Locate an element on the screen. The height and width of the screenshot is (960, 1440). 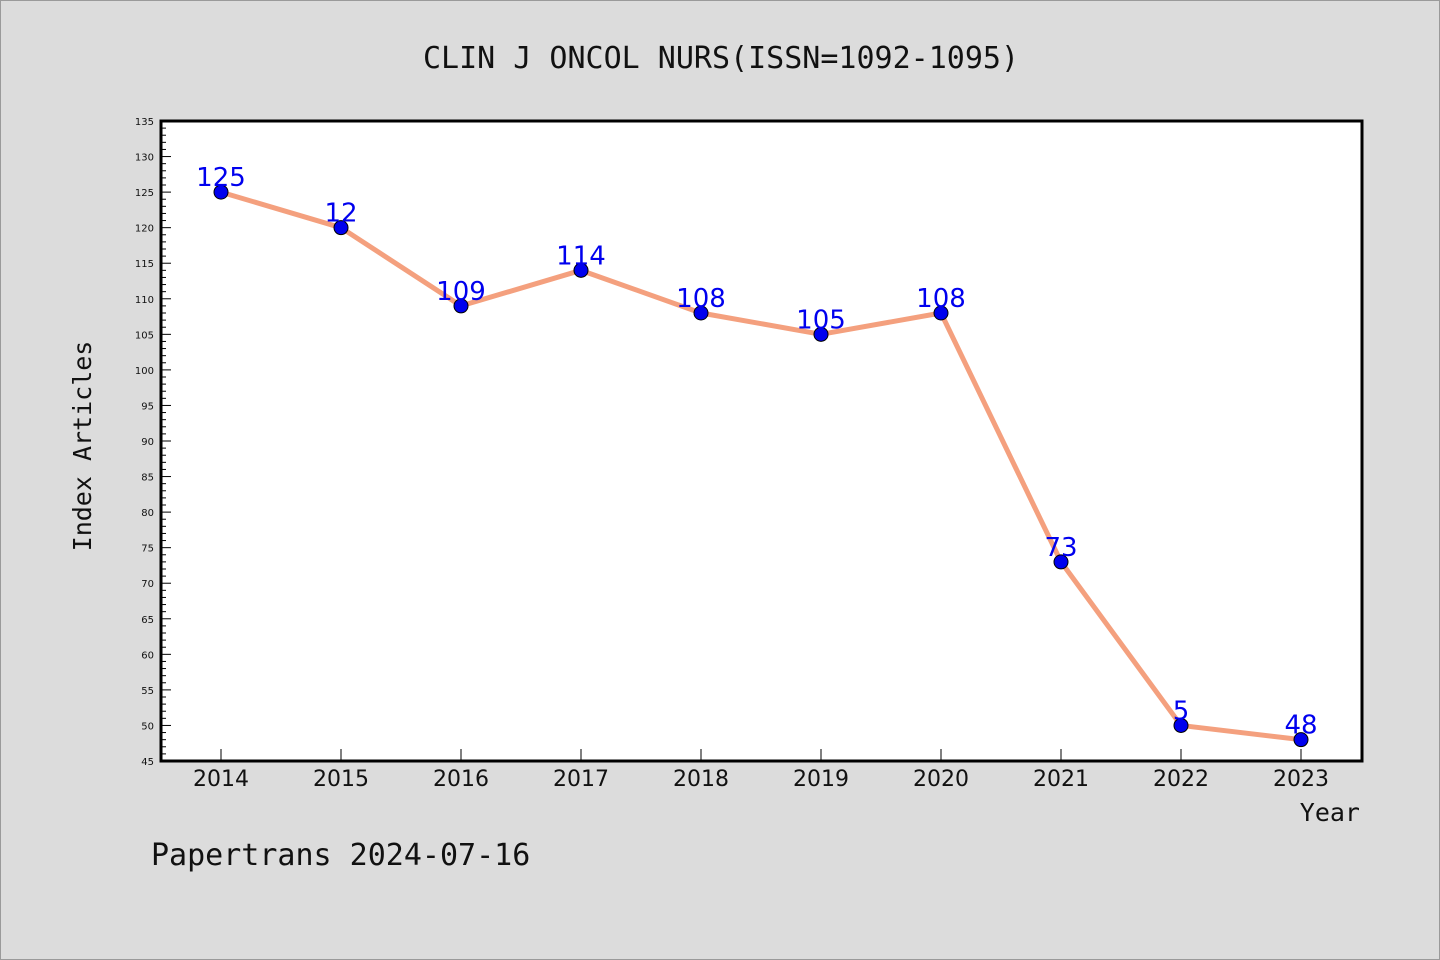
y-tick-label: 60 is located at coordinates (147, 655).